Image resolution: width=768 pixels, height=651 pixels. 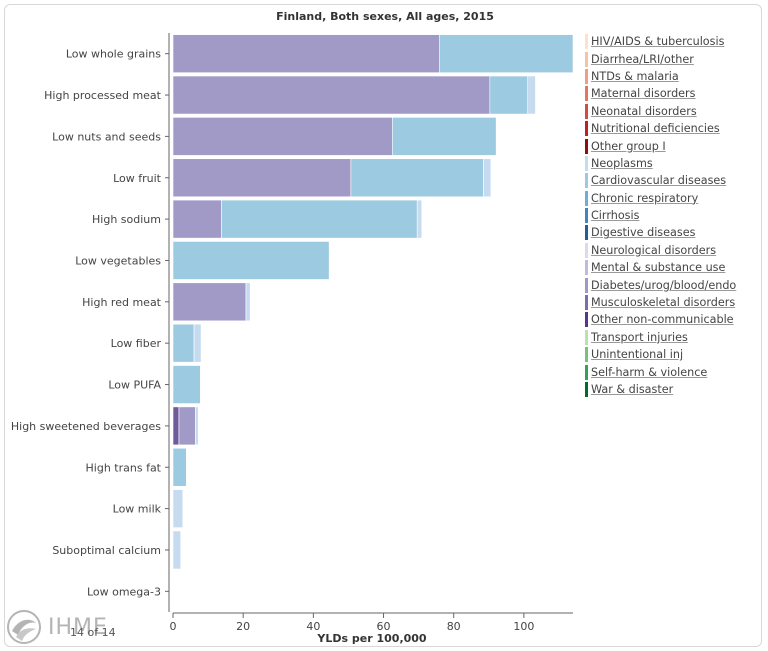 I want to click on legend-item-diarrhea-lri-other: Diarrhea/LRI/other, so click(x=674, y=58).